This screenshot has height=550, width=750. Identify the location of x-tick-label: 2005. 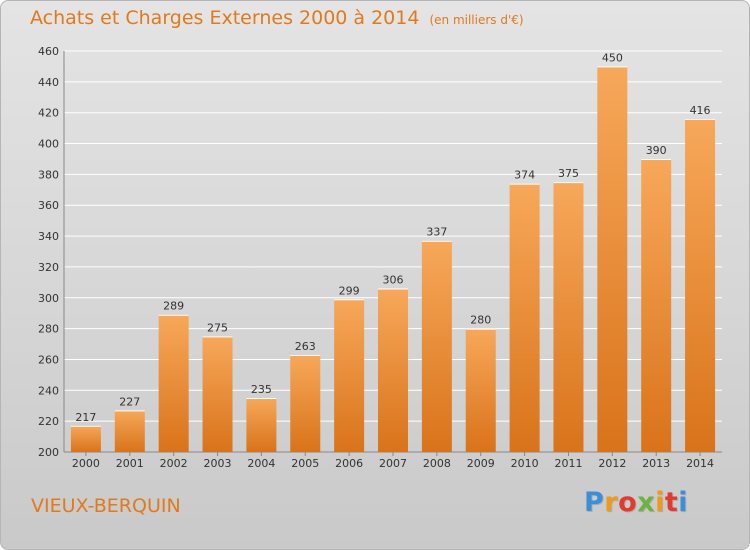
(305, 463).